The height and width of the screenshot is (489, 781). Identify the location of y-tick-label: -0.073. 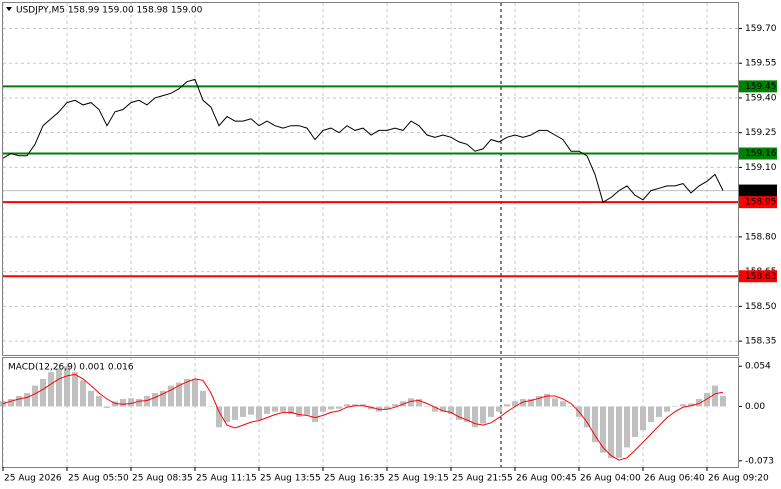
(759, 461).